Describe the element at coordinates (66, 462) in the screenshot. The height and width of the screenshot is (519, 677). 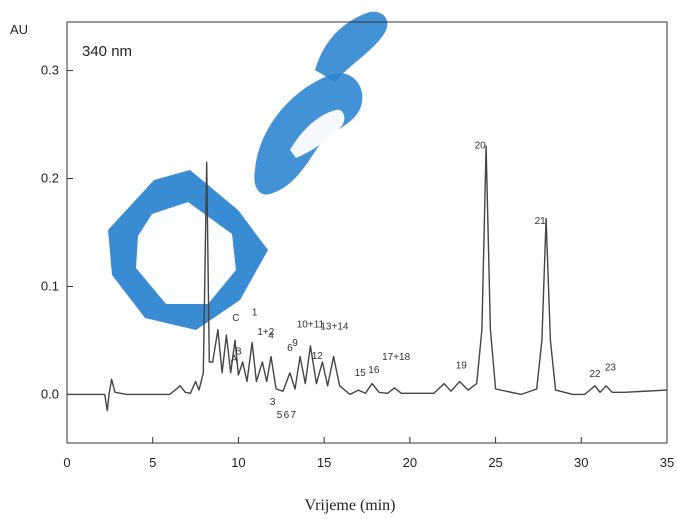
I see `x-tick-label: 0` at that location.